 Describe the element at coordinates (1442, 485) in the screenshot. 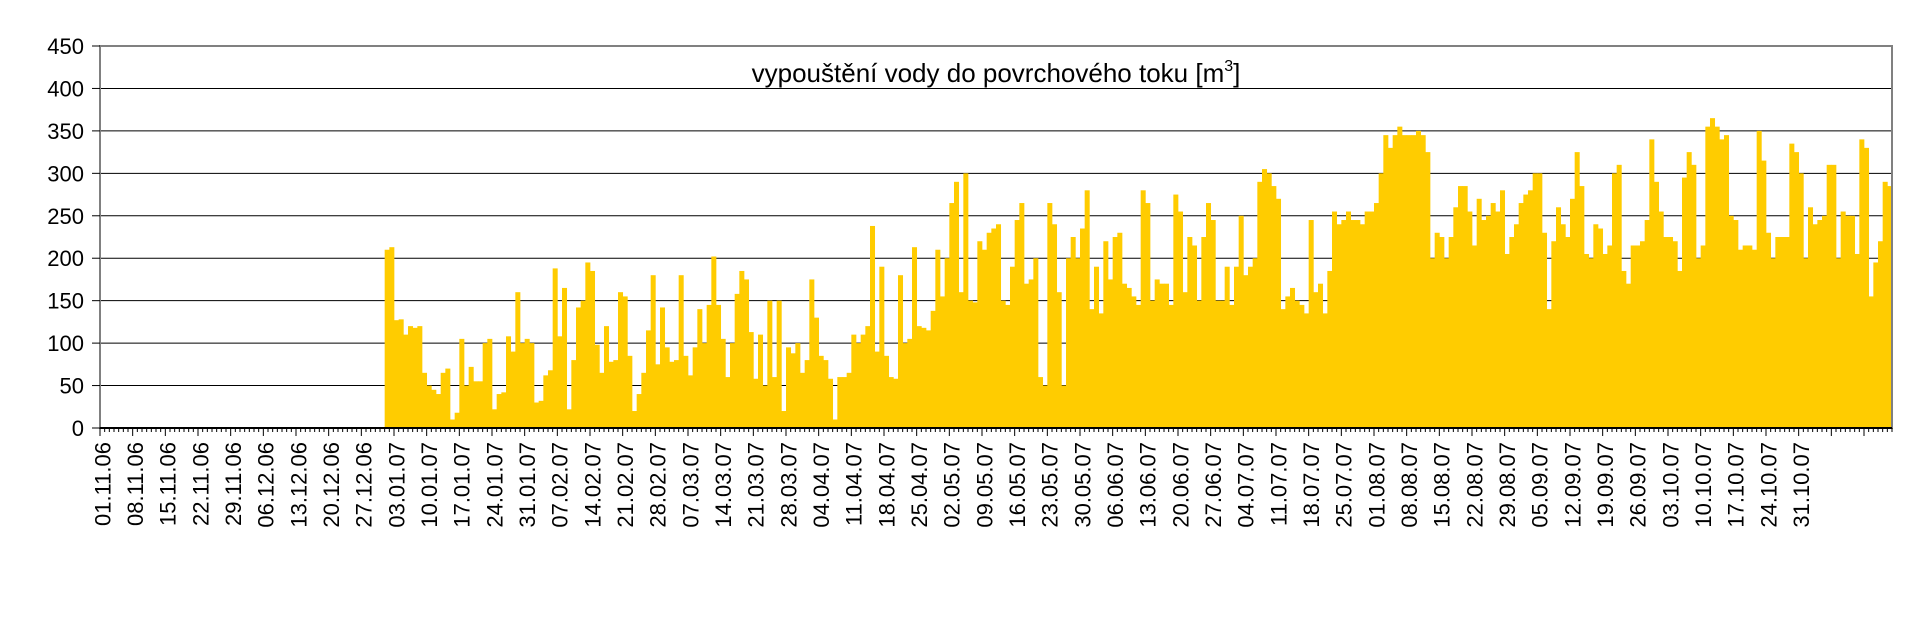

I see `x-tick-label: 15.08.07` at that location.